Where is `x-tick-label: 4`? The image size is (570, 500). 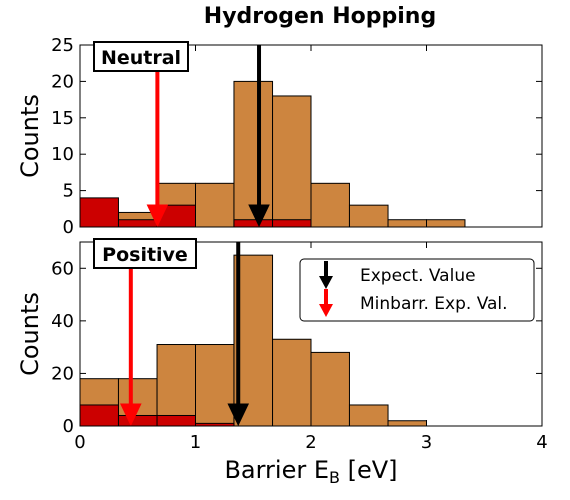
x-tick-label: 4 is located at coordinates (541, 442).